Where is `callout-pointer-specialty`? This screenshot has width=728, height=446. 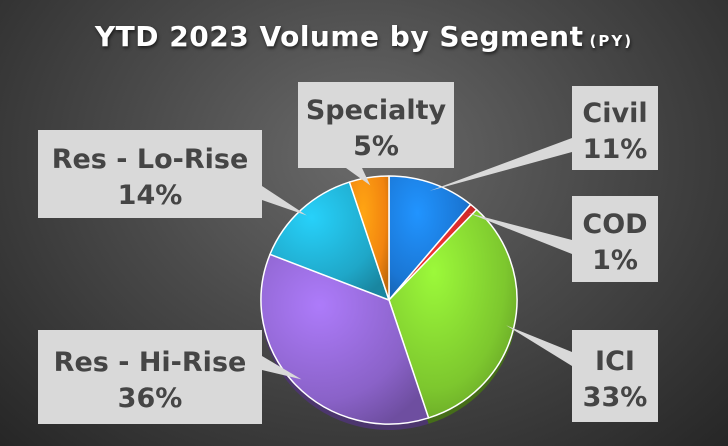
callout-pointer-specialty is located at coordinates (358, 177).